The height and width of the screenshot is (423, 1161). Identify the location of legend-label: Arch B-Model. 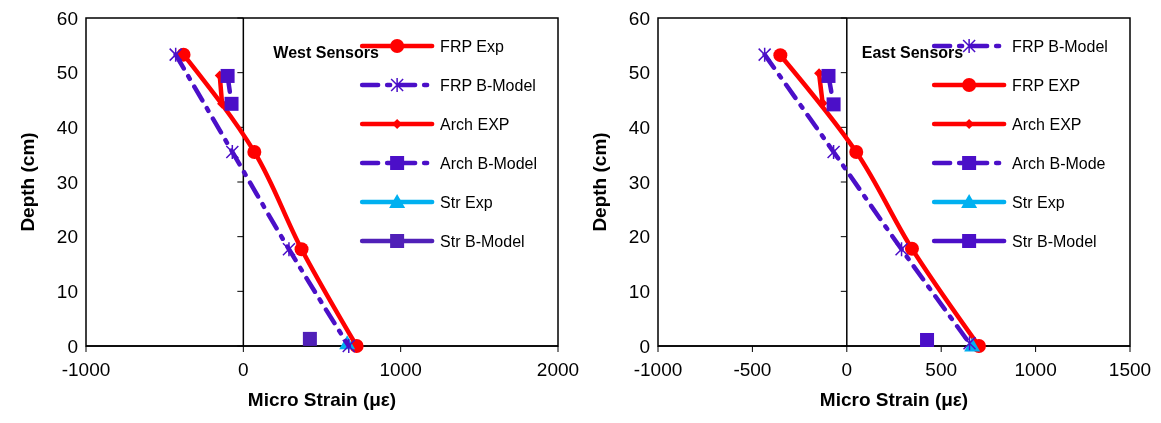
(489, 163).